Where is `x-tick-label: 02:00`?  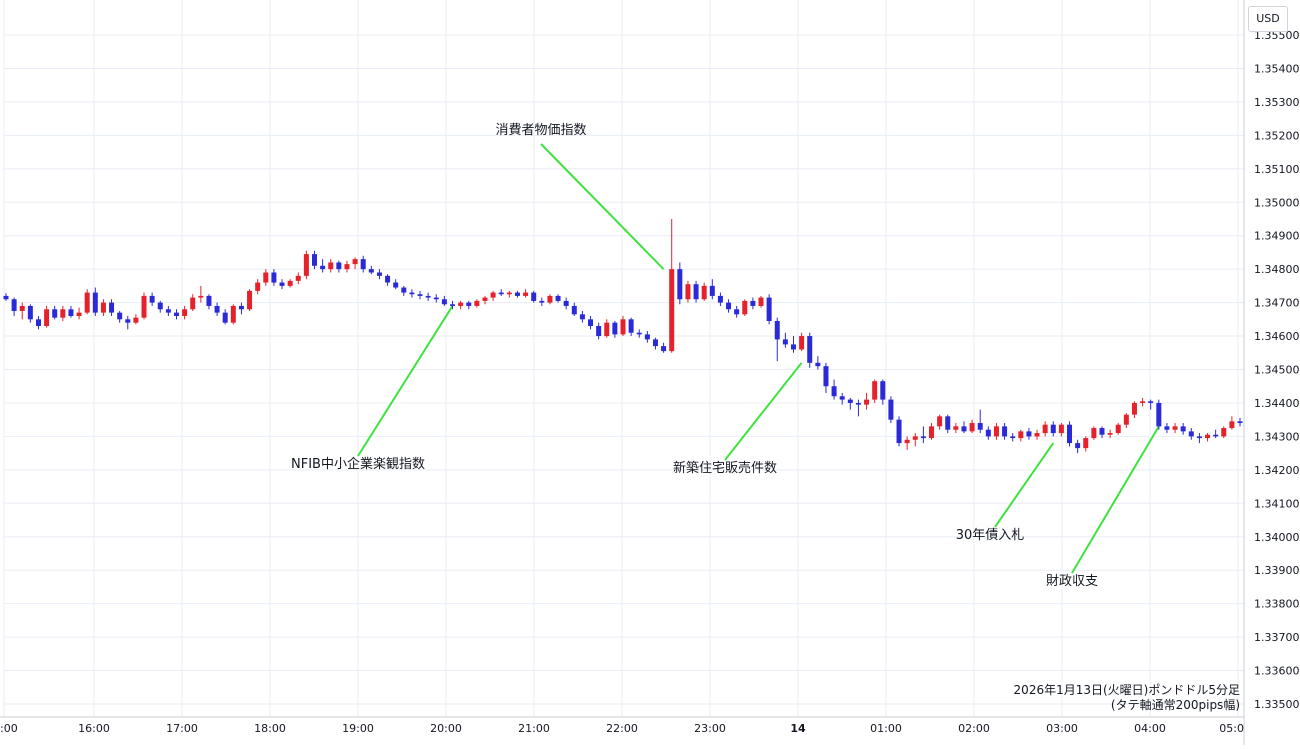 x-tick-label: 02:00 is located at coordinates (974, 728).